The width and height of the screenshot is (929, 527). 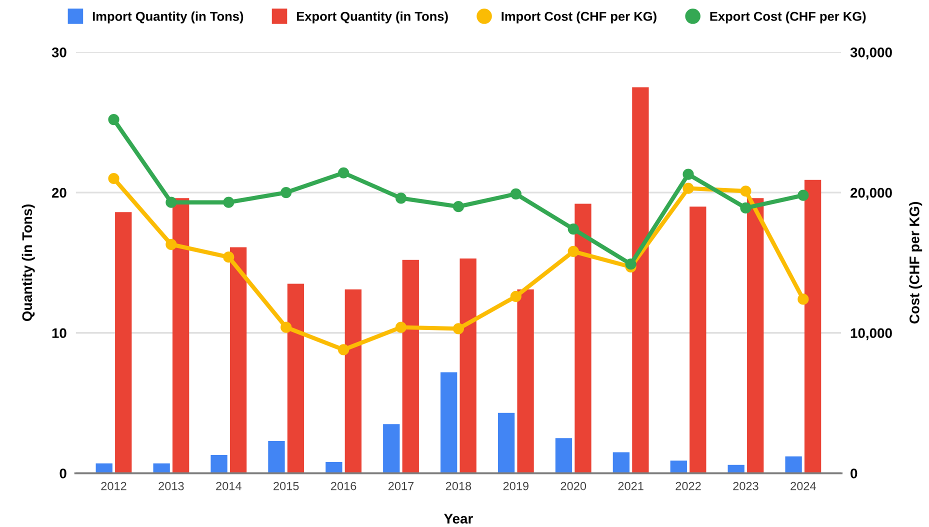 What do you see at coordinates (745, 486) in the screenshot?
I see `x-tick-label: 2023` at bounding box center [745, 486].